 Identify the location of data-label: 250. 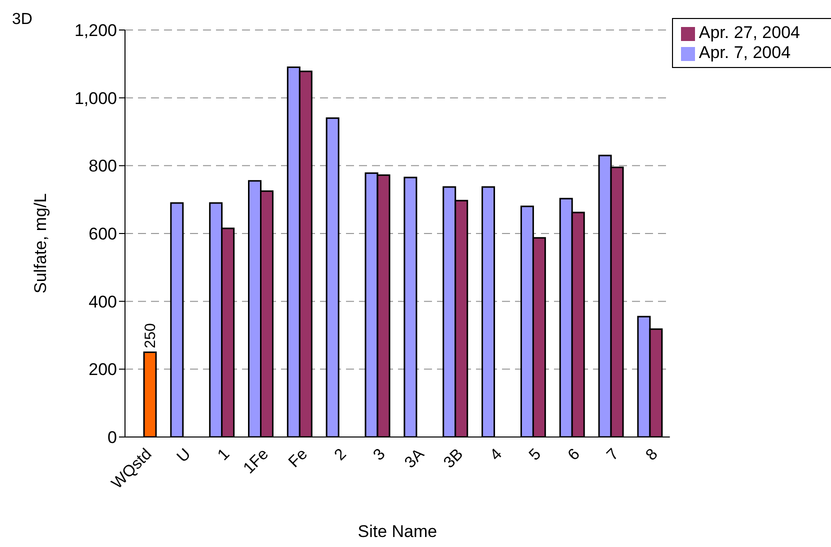
(151, 335).